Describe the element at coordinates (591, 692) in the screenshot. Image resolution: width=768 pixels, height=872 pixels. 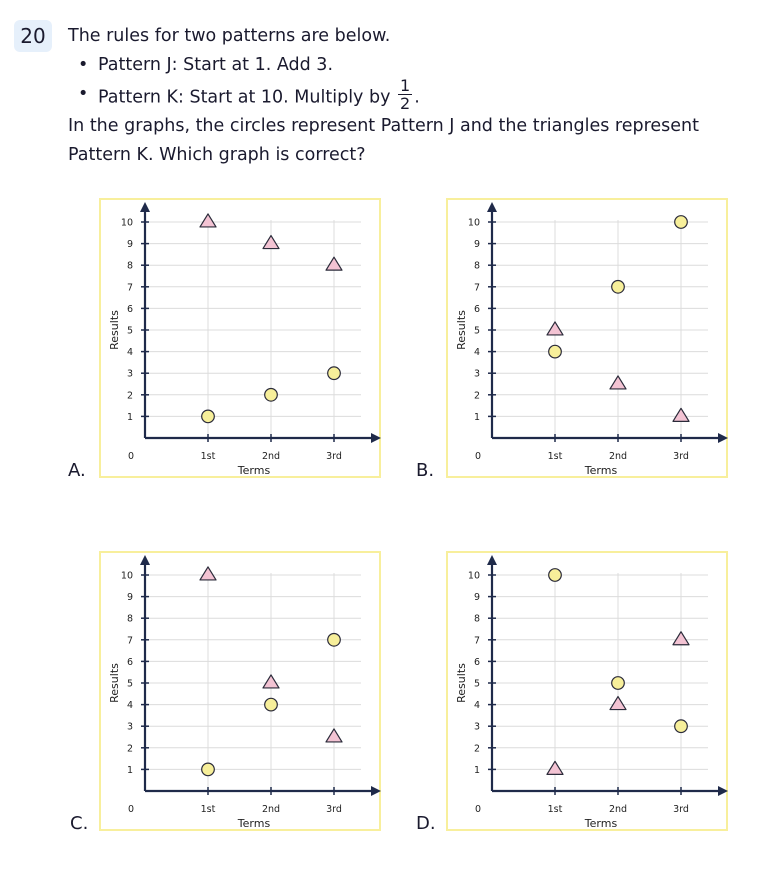
I see `graph-d-svg: 1 2 3 4 5 6 7 8 9 10 1st 2nd 3rd 0 Terms Results` at that location.